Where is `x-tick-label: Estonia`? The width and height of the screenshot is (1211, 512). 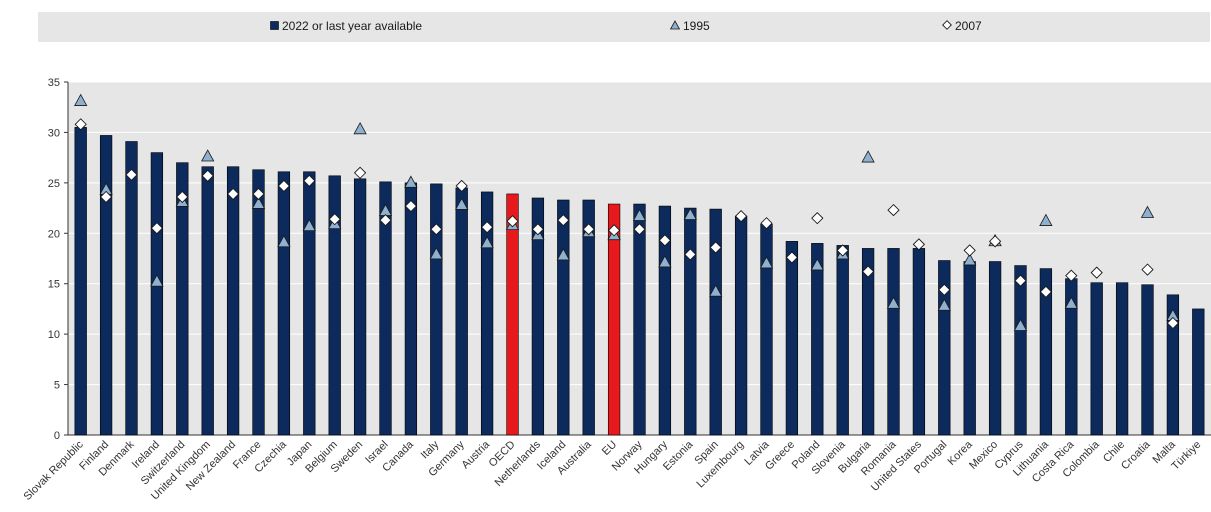
x-tick-label: Estonia is located at coordinates (678, 455).